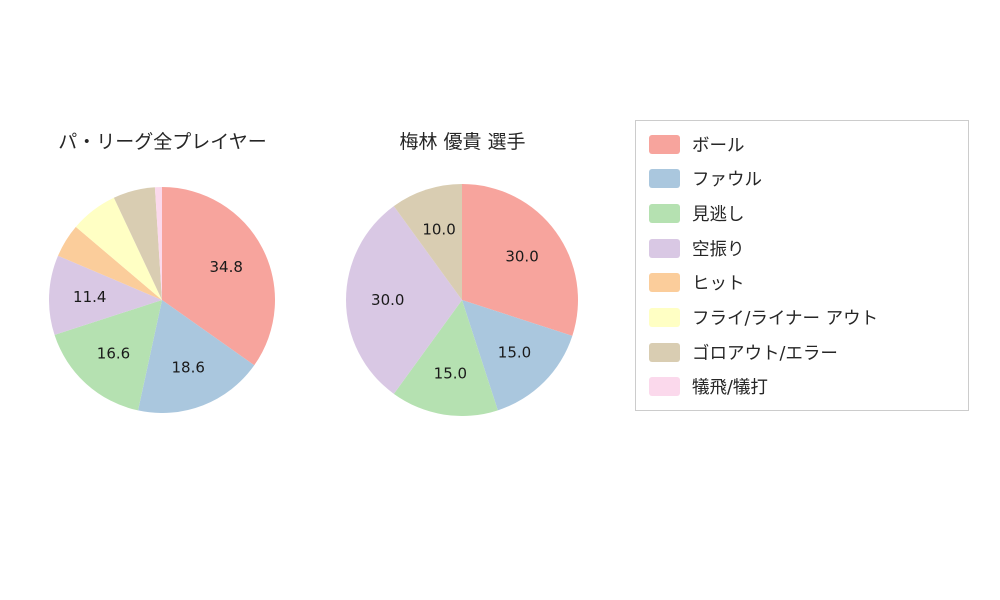 Image resolution: width=1000 pixels, height=600 pixels. I want to click on left-pie-chart: 34.8 18.6 16.6 11.4, so click(162, 300).